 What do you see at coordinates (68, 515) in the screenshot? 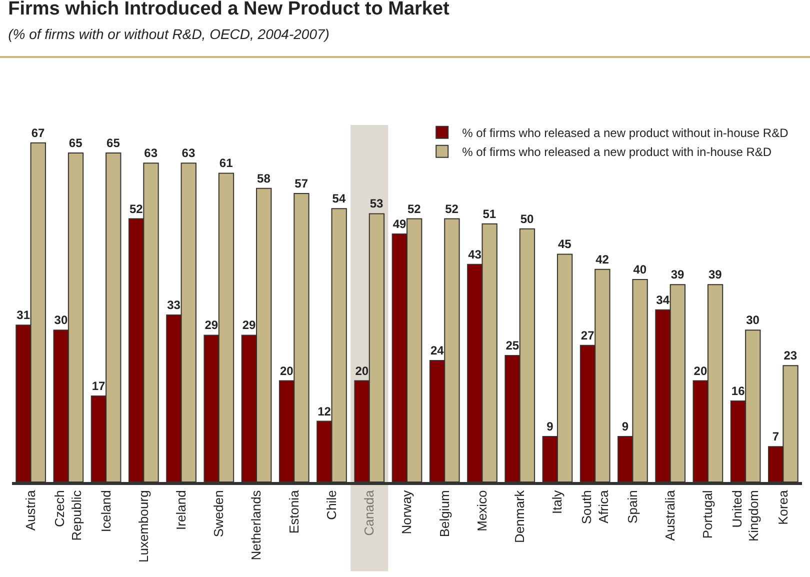
I see `x-tick-label: Czech Republic` at bounding box center [68, 515].